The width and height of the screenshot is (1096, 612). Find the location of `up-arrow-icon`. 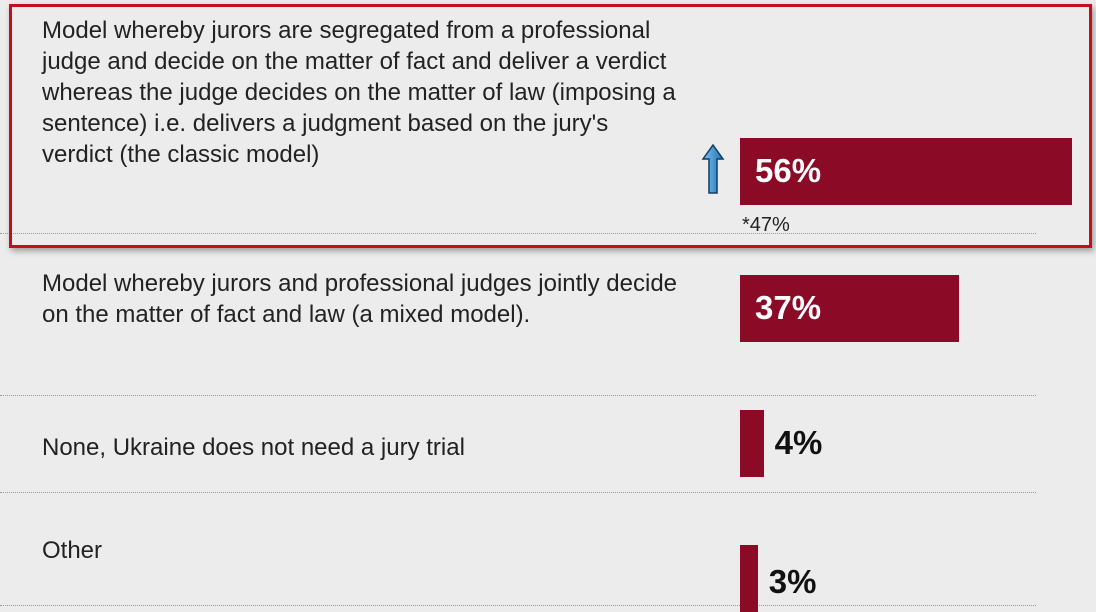

up-arrow-icon is located at coordinates (713, 168).